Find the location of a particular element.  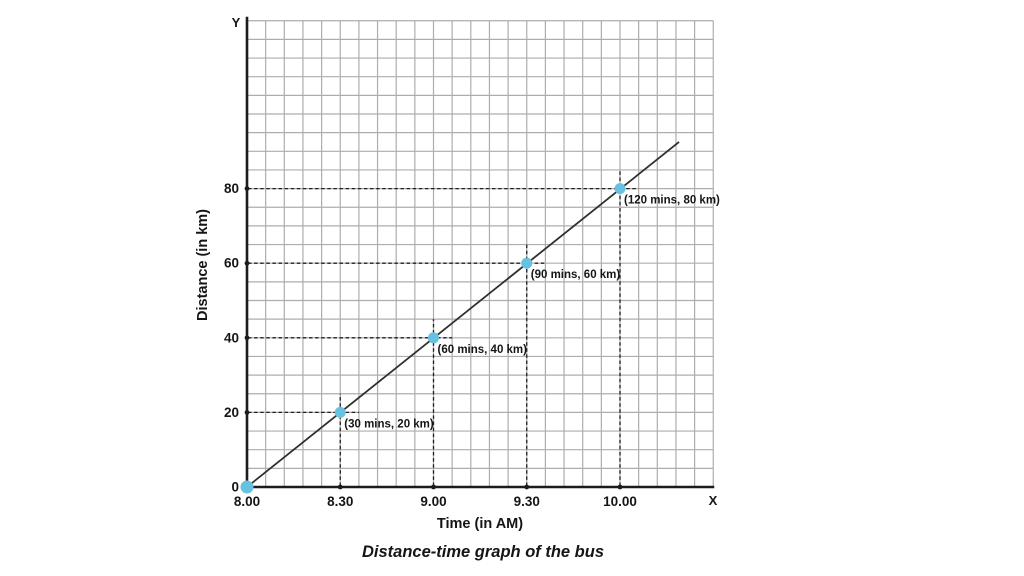

y-tick-label: 80 is located at coordinates (231, 188).